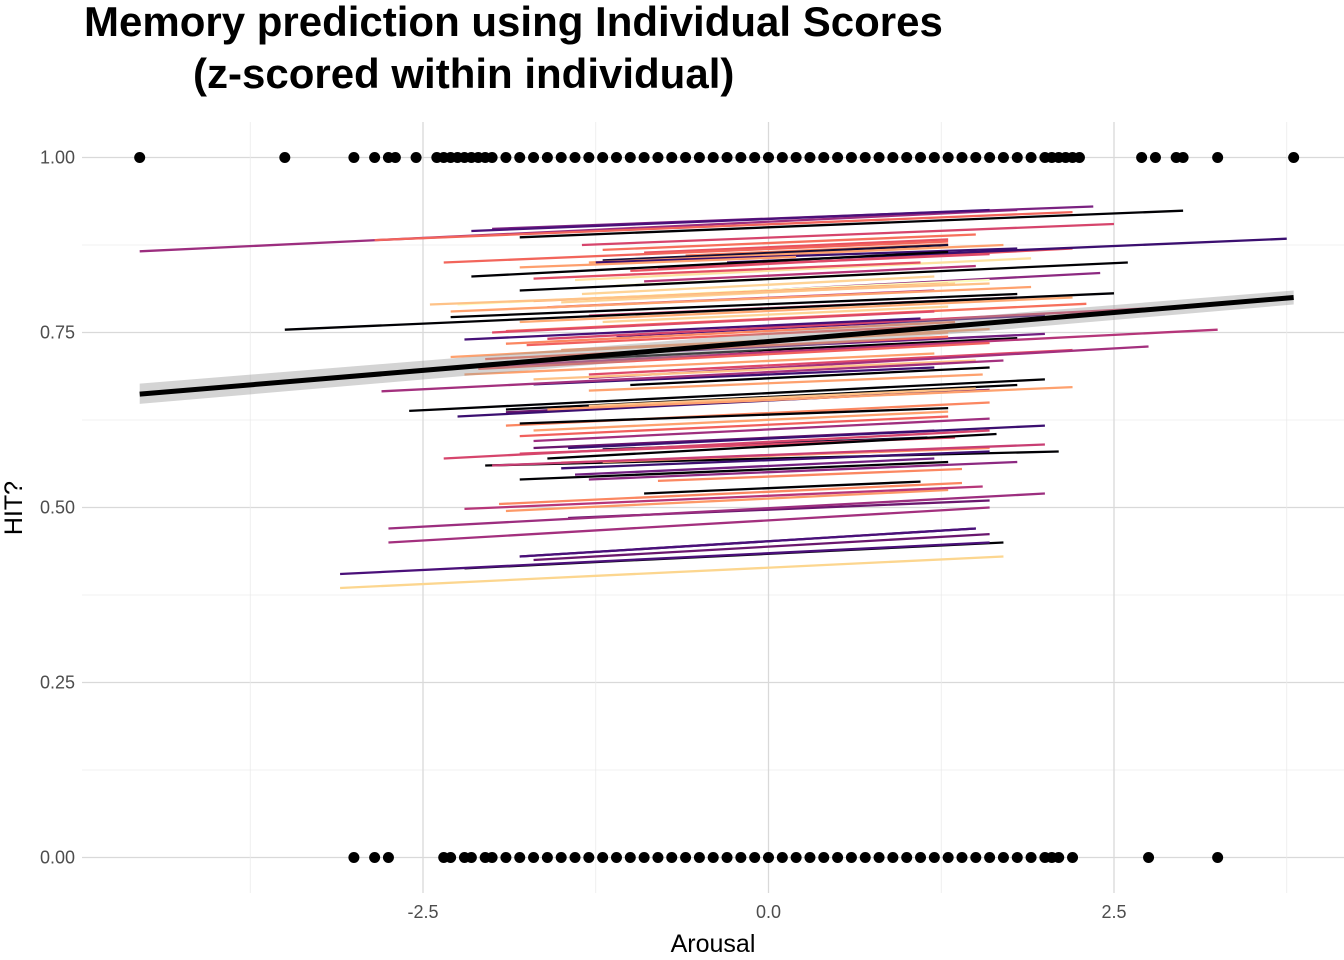  Describe the element at coordinates (57, 333) in the screenshot. I see `y-tick-label: 0.75` at that location.